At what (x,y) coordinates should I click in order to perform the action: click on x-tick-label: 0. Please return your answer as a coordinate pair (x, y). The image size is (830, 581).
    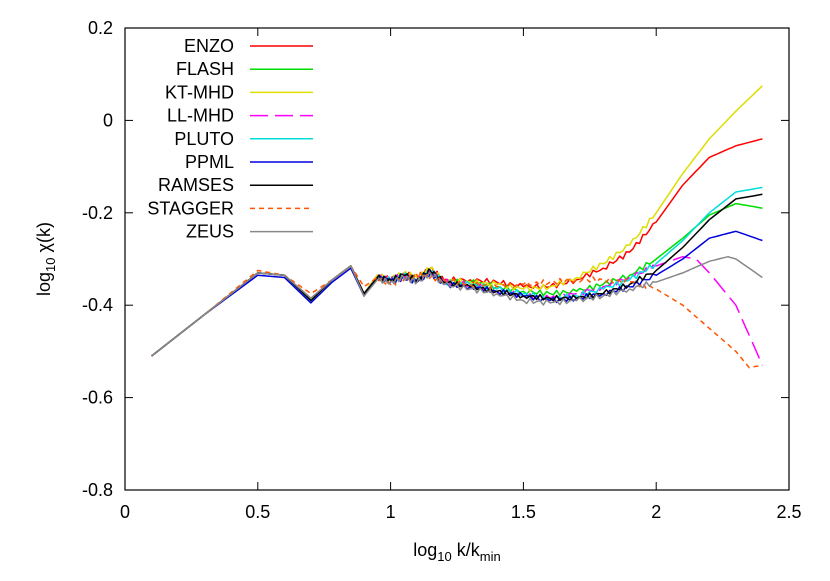
    Looking at the image, I should click on (125, 512).